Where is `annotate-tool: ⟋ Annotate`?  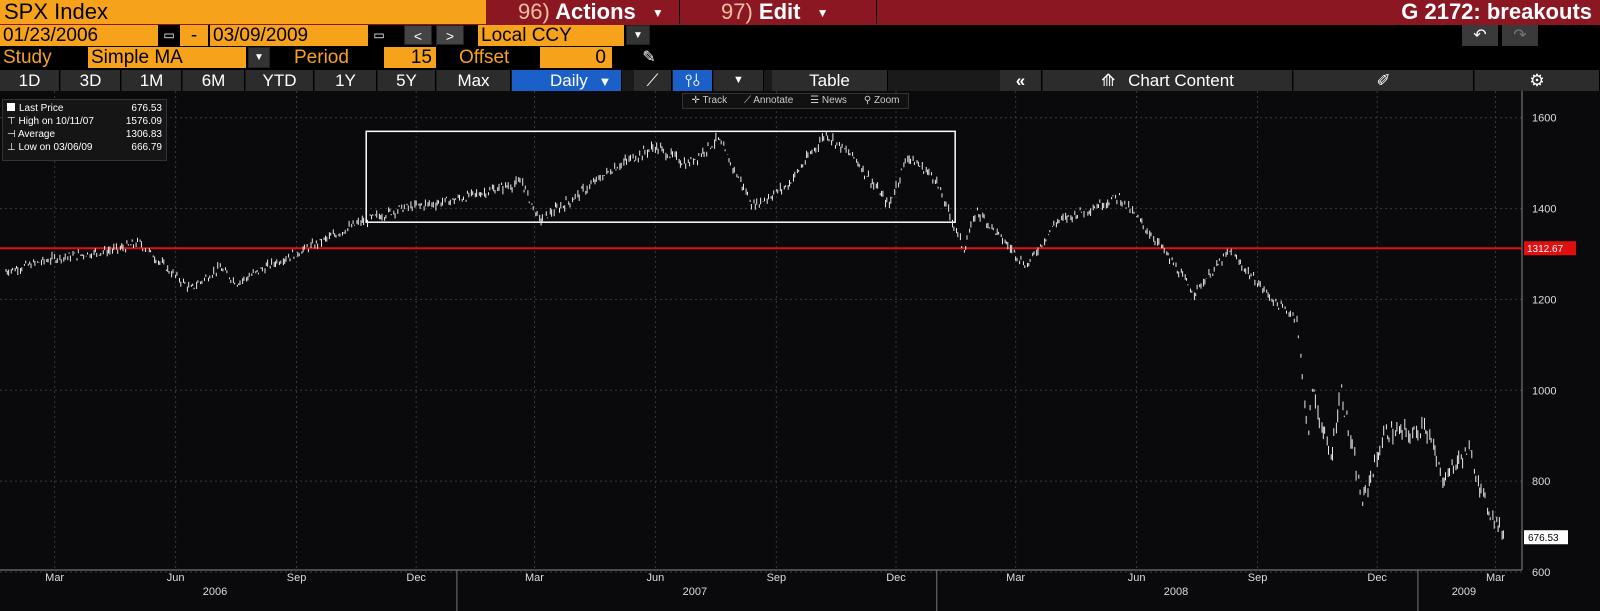
annotate-tool: ⟋ Annotate is located at coordinates (768, 100).